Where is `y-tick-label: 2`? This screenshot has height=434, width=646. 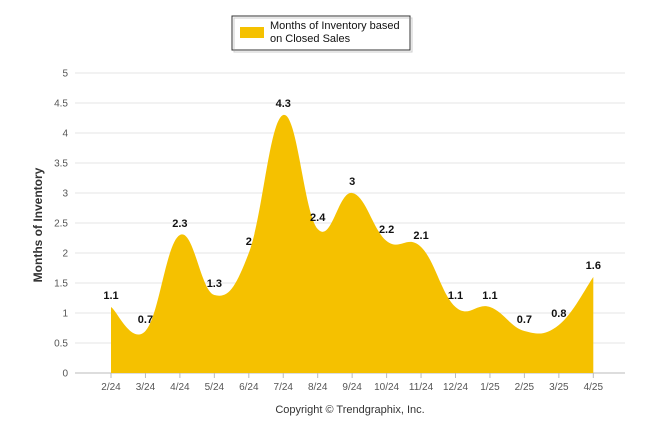
y-tick-label: 2 is located at coordinates (65, 254).